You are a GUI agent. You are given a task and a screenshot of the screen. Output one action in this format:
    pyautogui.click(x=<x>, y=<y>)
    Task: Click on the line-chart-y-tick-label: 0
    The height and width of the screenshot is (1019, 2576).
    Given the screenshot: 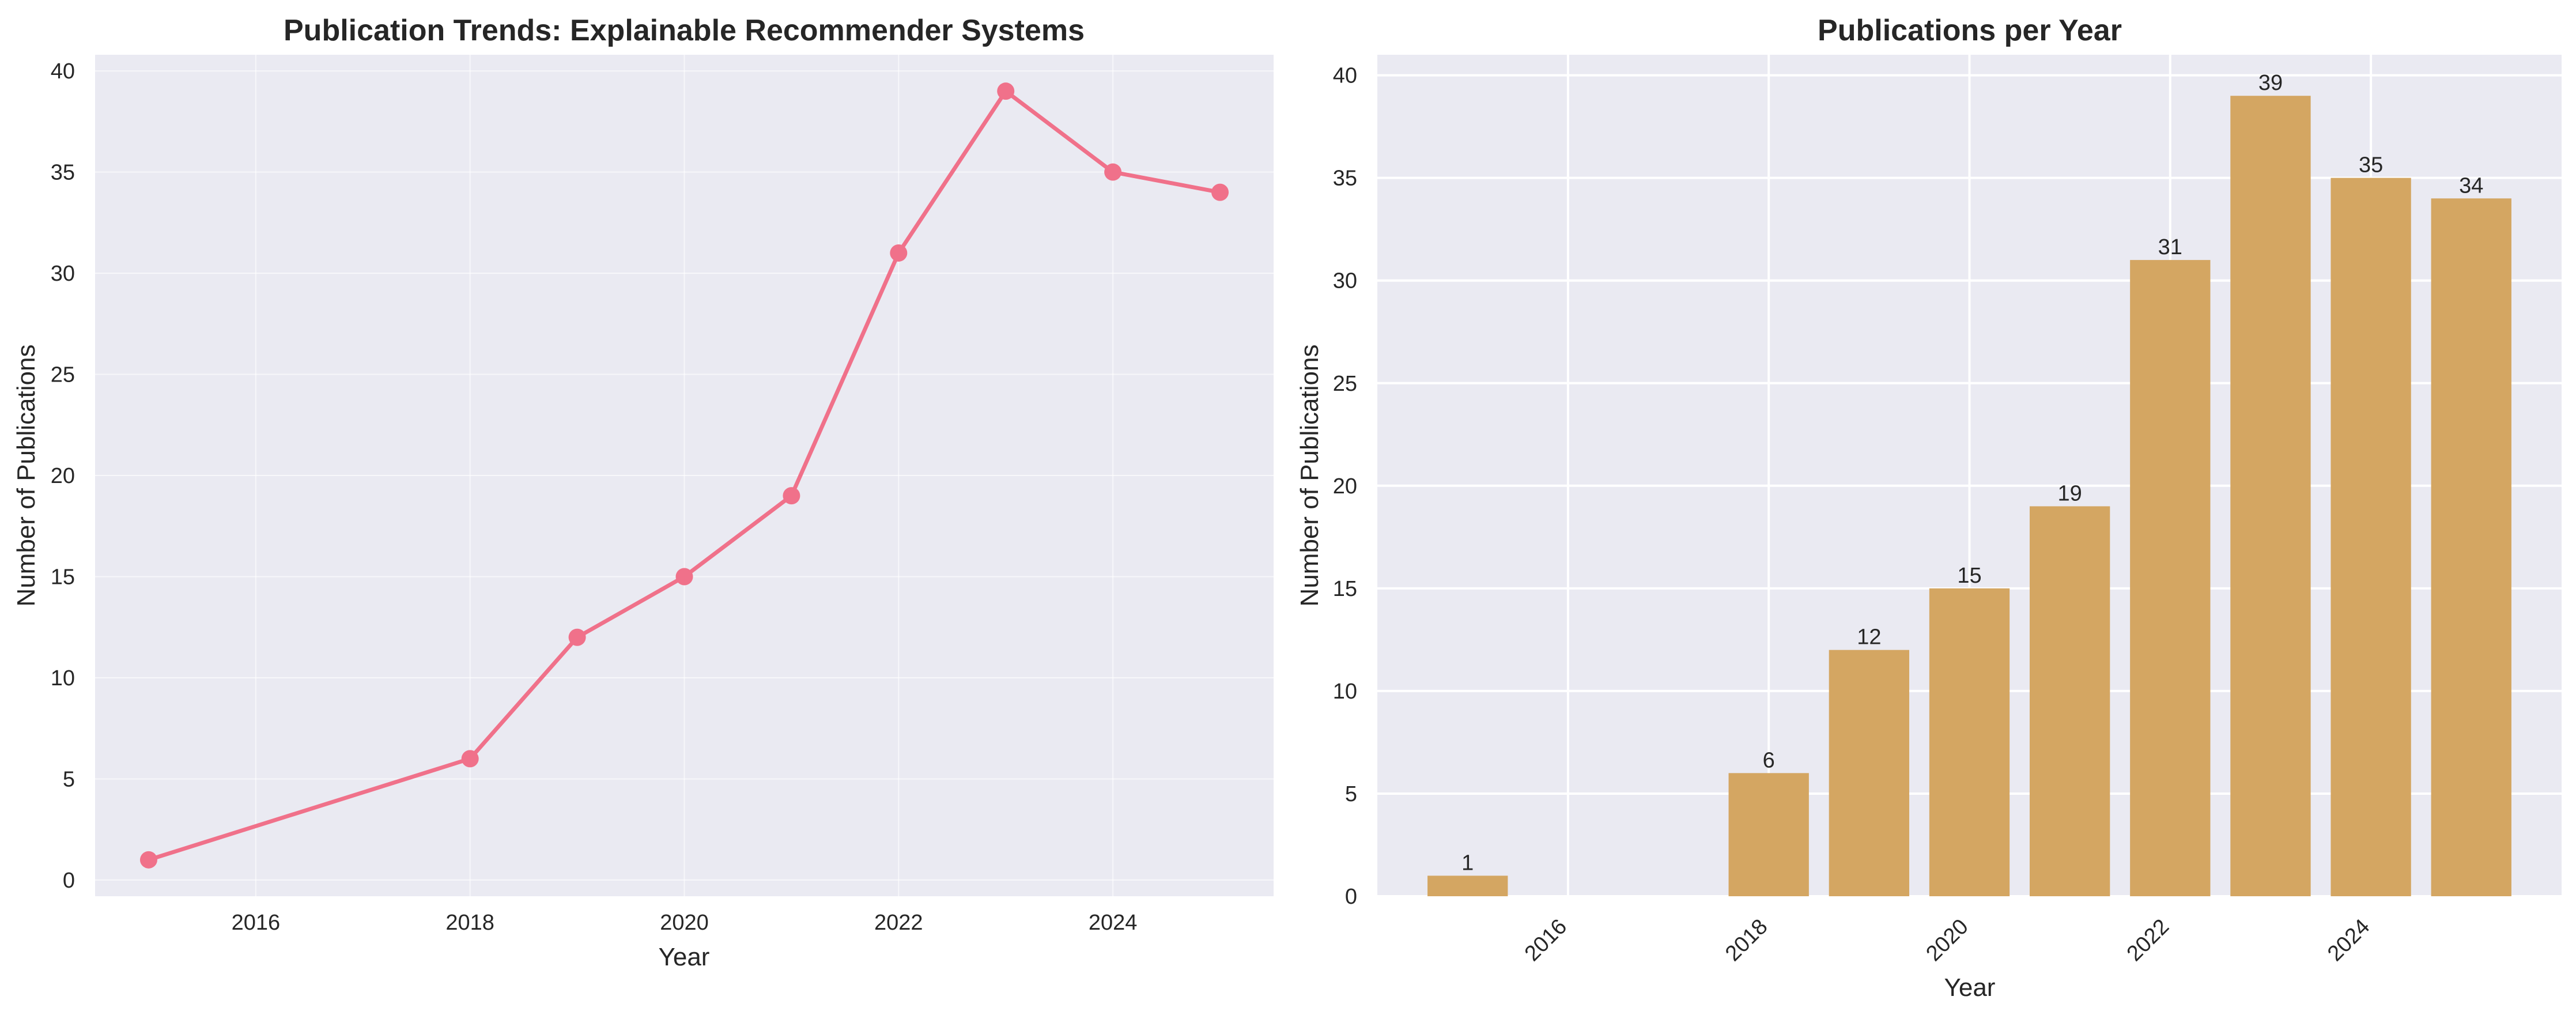 What is the action you would take?
    pyautogui.click(x=69, y=881)
    